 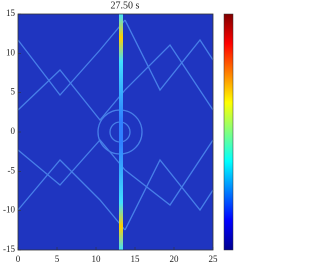 I want to click on colorbar, so click(x=228, y=132).